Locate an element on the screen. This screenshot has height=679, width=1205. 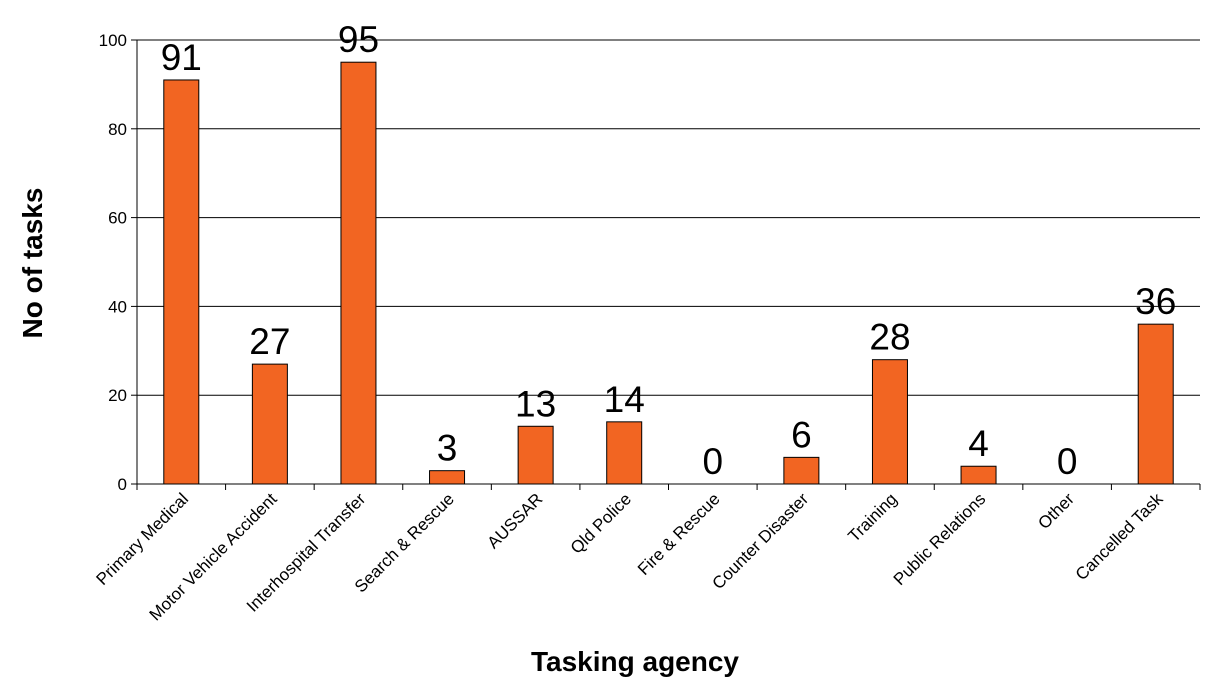
bar-value-label: 13 is located at coordinates (535, 403).